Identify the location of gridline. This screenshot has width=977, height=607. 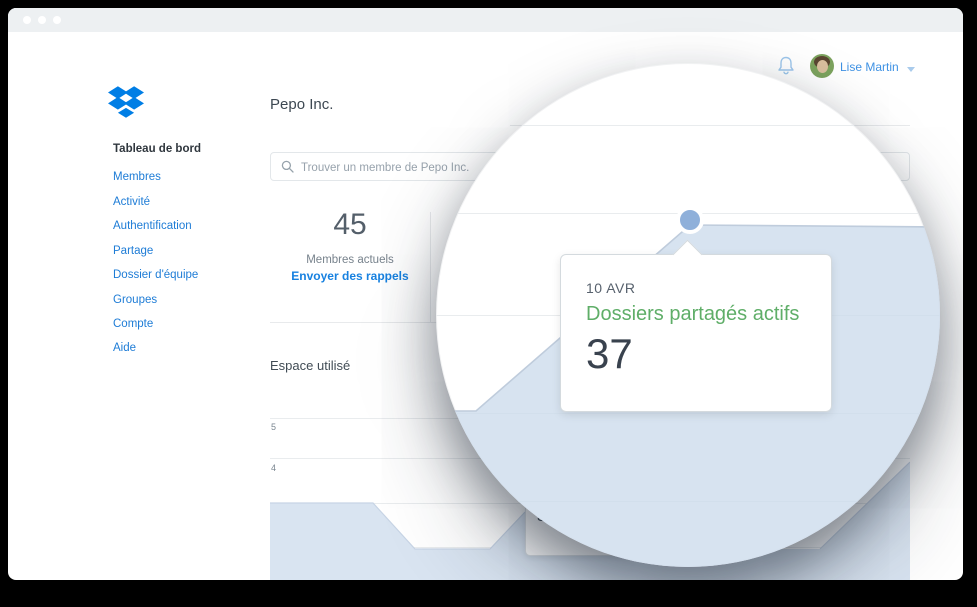
(688, 125).